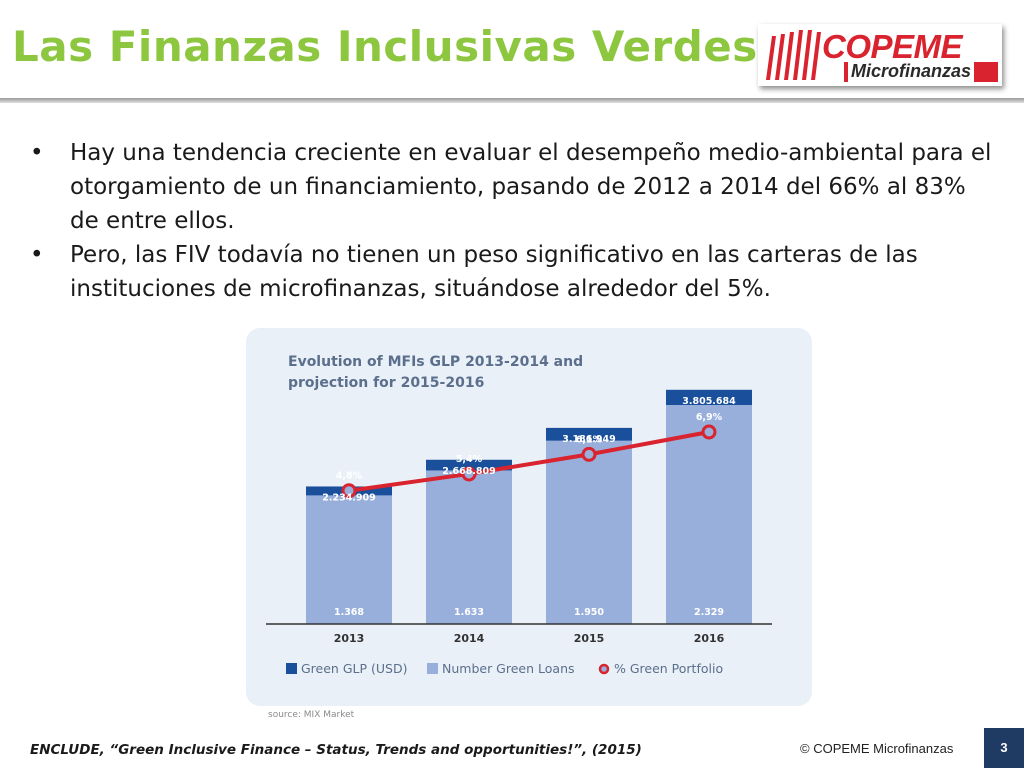 The height and width of the screenshot is (768, 1024). I want to click on glp-value-label: 2.234.909, so click(349, 497).